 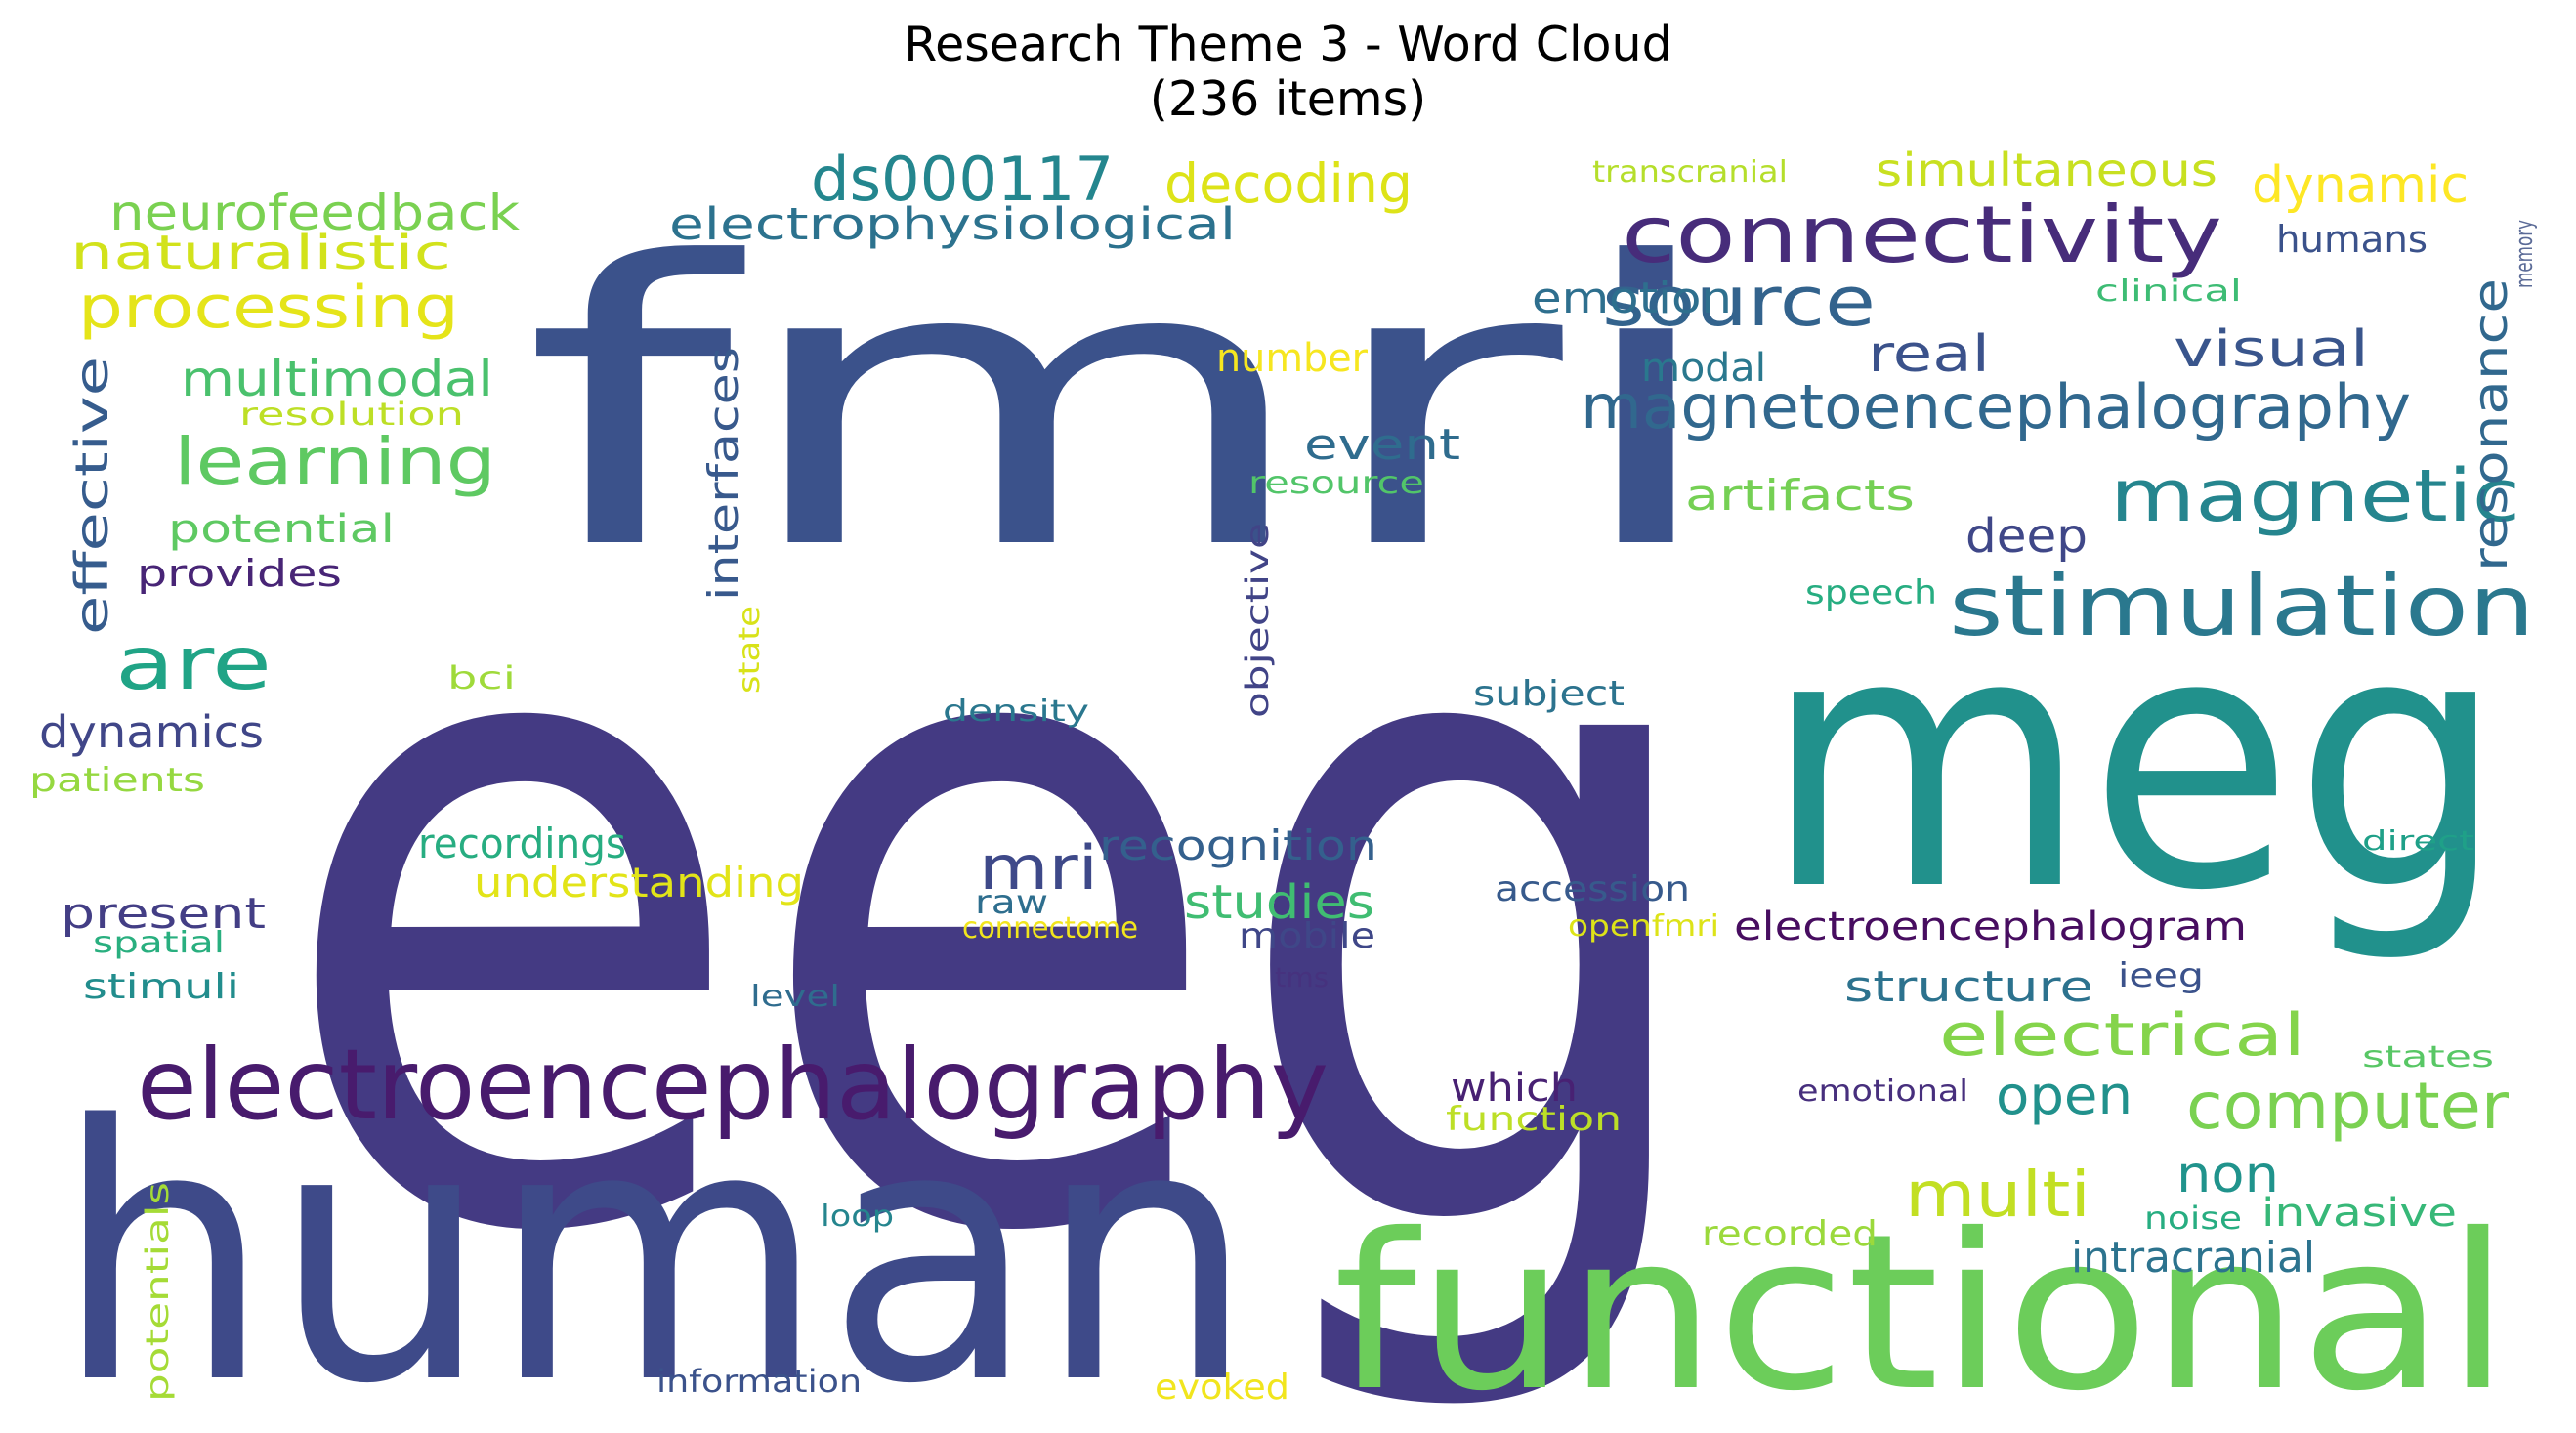 I want to click on word-resonance: resonance, so click(x=2491, y=424).